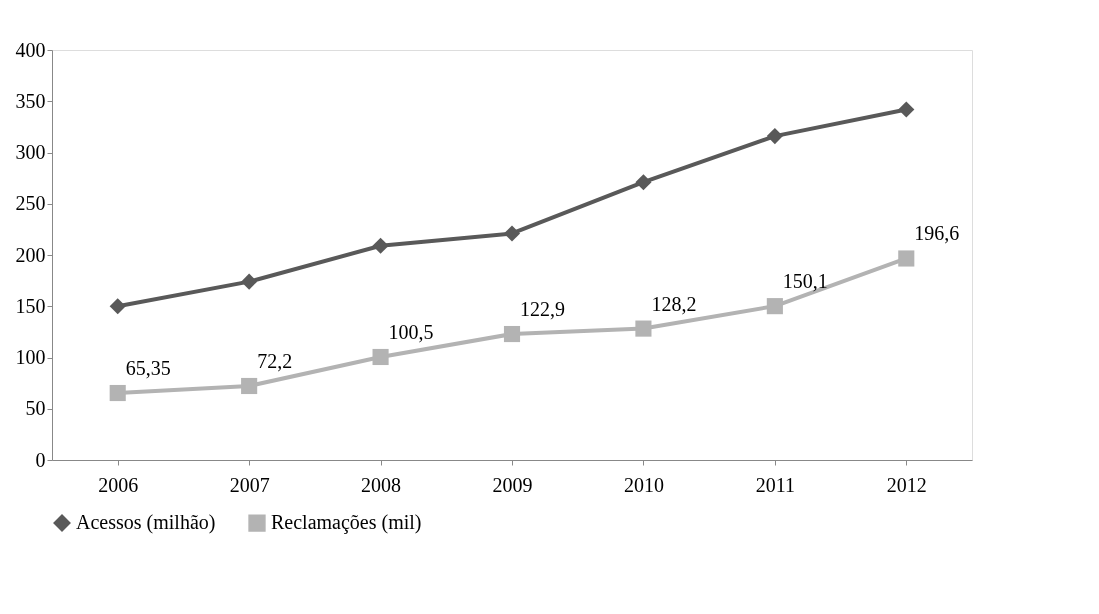 The image size is (1099, 614). Describe the element at coordinates (381, 484) in the screenshot. I see `x-tick-label: 2008` at that location.